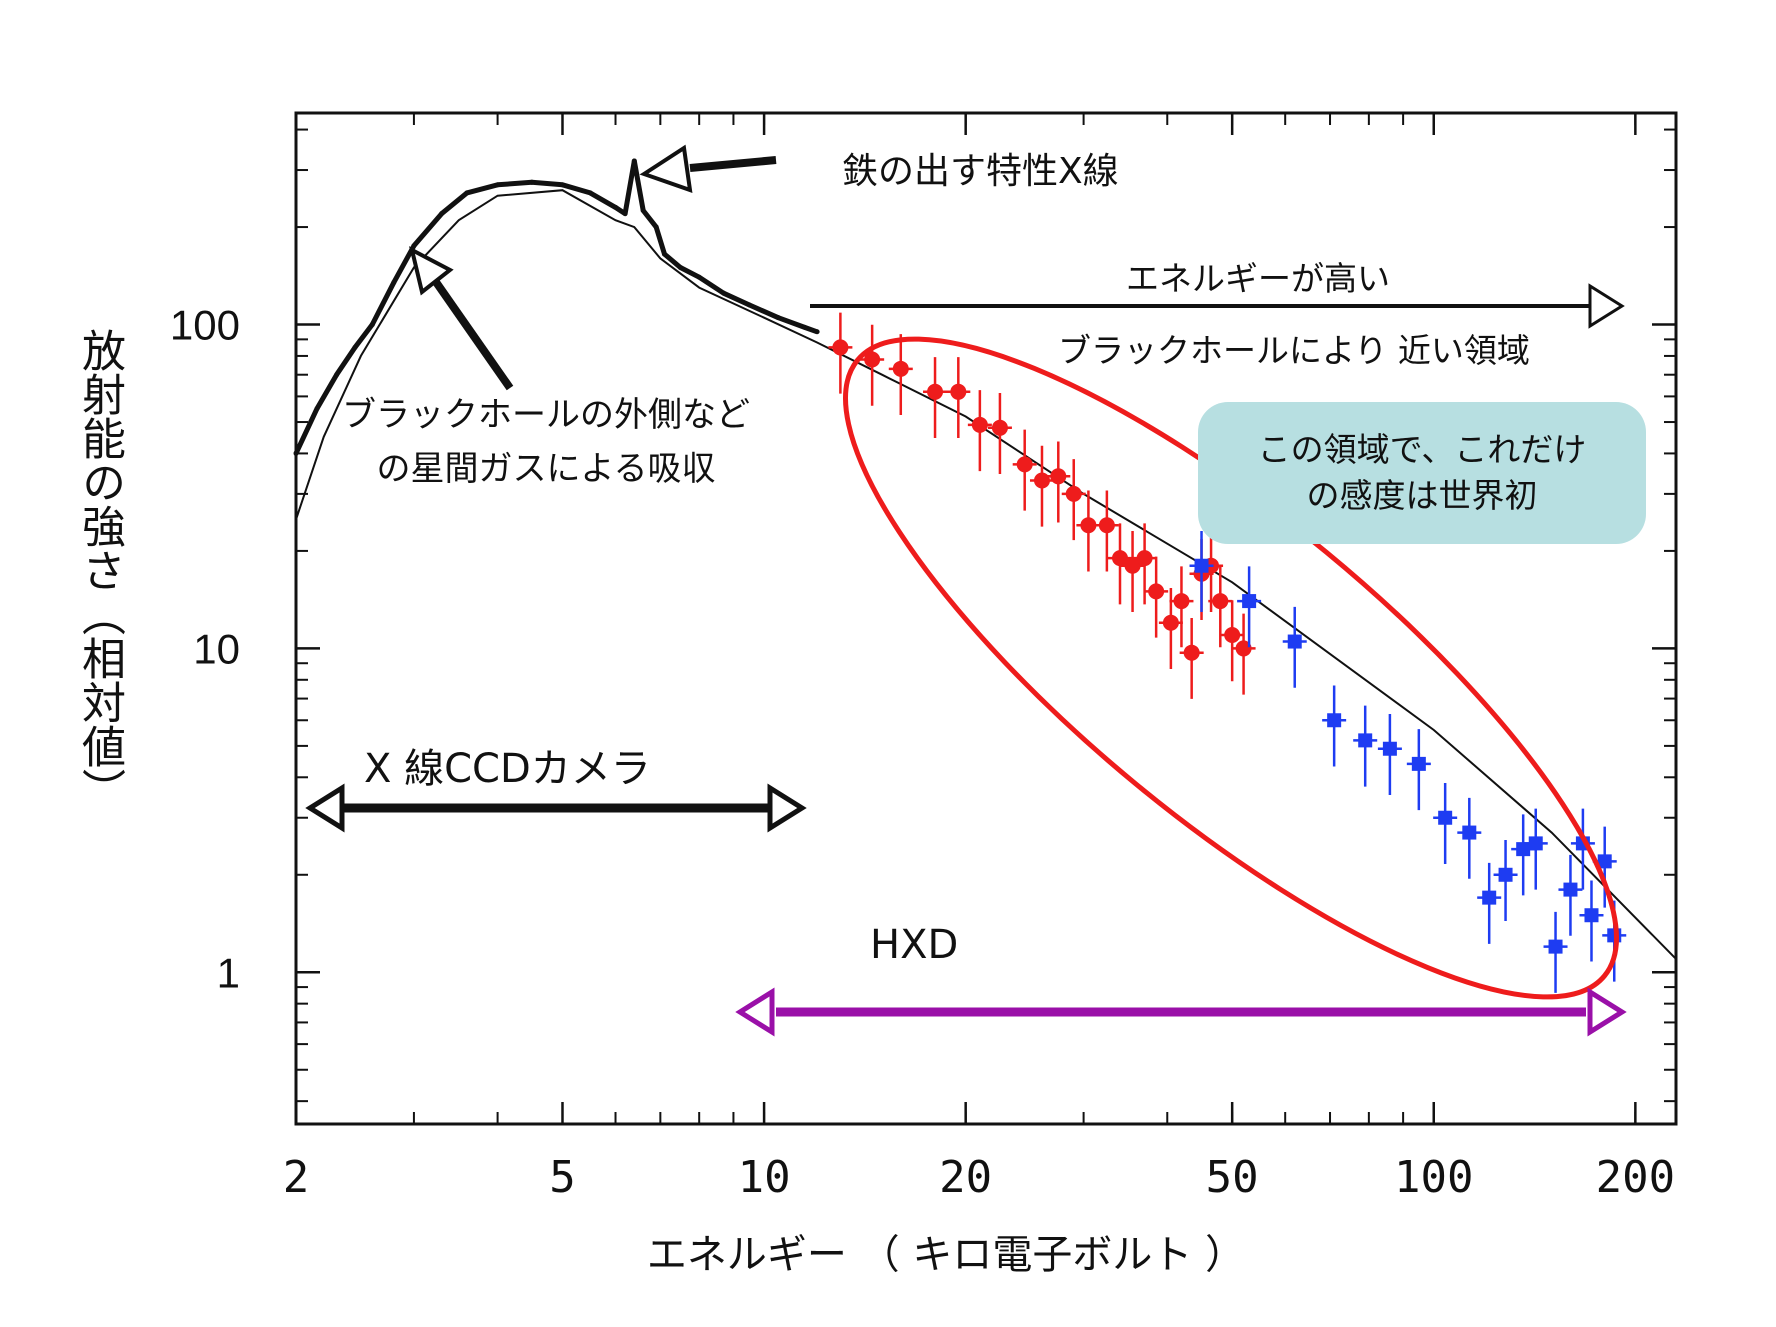  I want to click on ccd-spectrum-layer, so click(556, 307).